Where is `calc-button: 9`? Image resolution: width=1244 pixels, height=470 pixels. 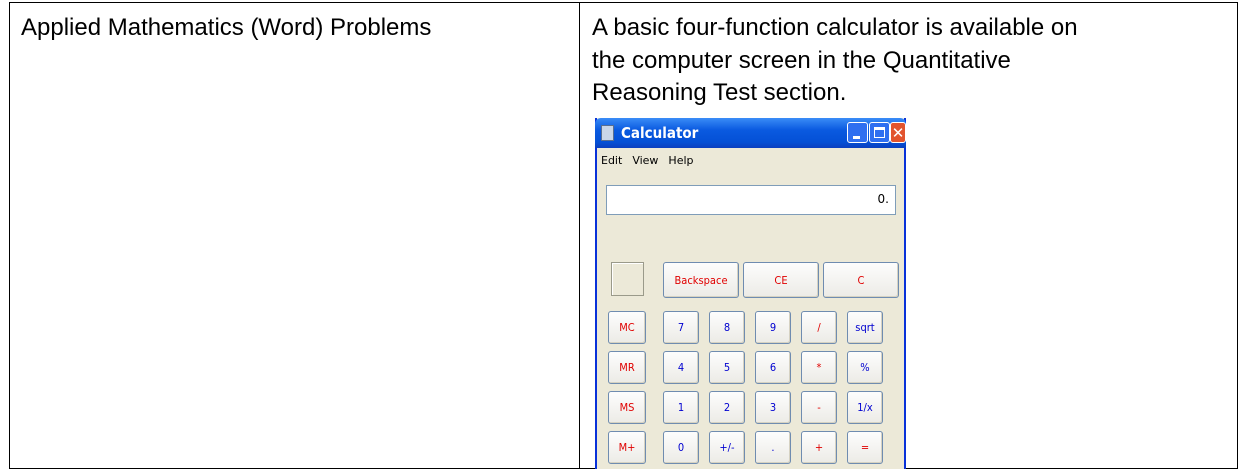
calc-button: 9 is located at coordinates (773, 327).